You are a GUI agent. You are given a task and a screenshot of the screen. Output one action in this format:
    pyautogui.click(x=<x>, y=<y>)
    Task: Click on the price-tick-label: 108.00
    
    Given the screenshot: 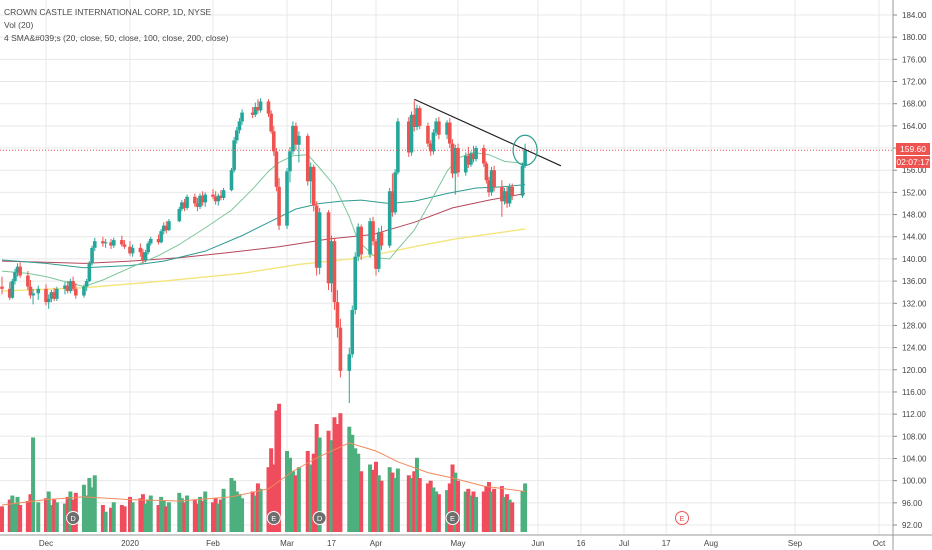 What is the action you would take?
    pyautogui.click(x=914, y=436)
    